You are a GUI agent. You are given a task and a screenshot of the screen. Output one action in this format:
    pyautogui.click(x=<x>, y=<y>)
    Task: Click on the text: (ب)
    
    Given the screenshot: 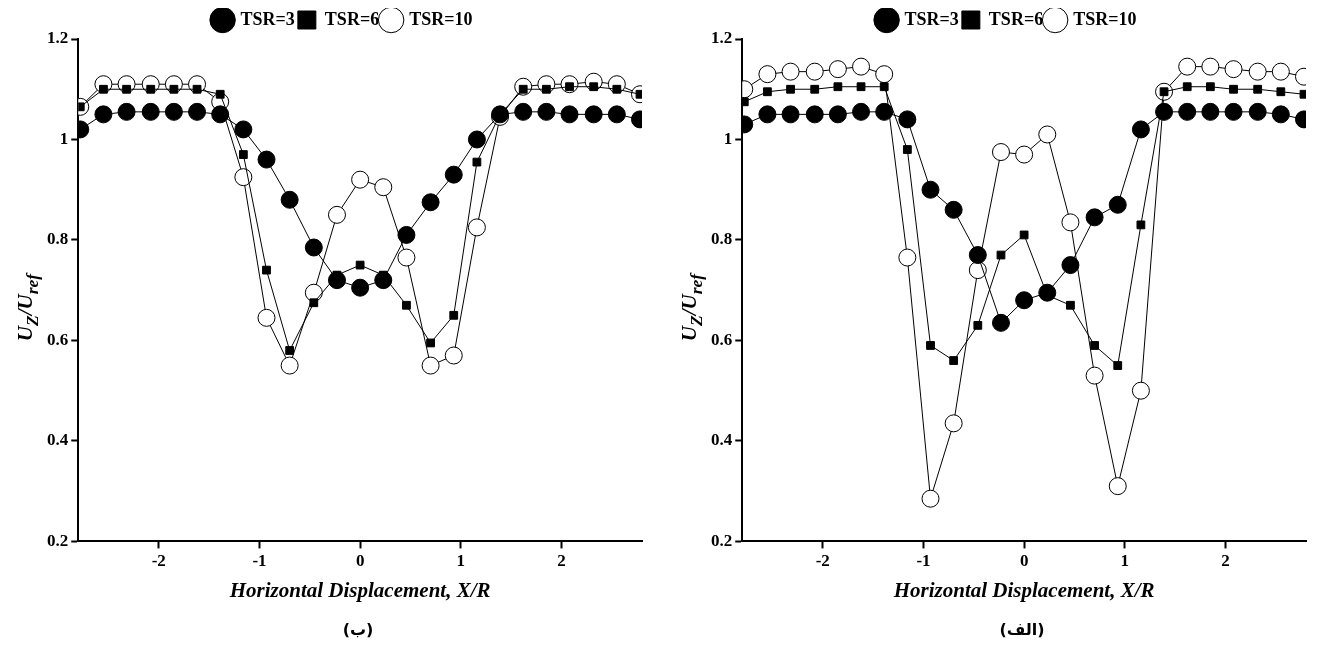 What is the action you would take?
    pyautogui.click(x=358, y=629)
    